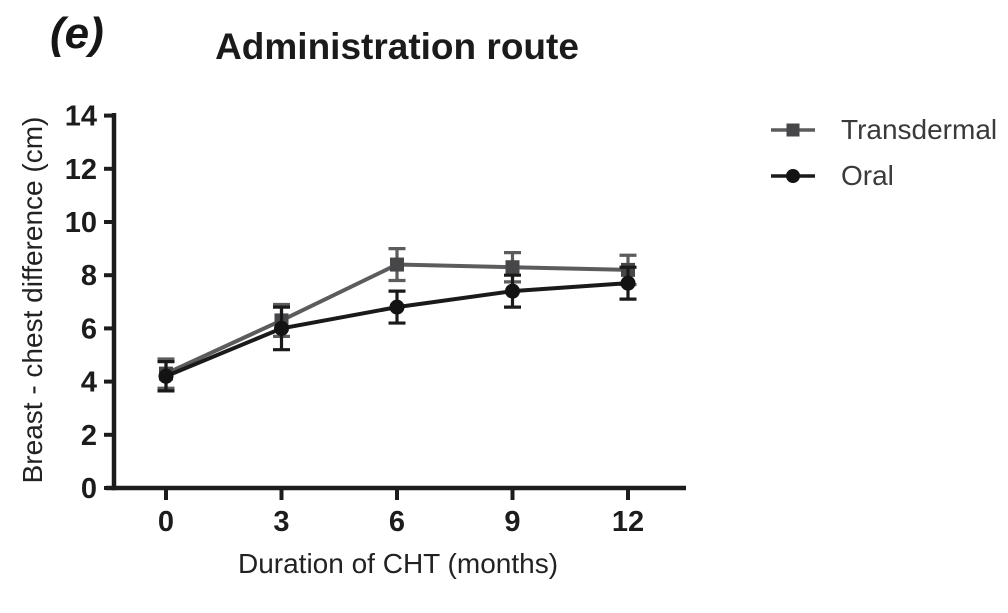 Image resolution: width=1008 pixels, height=613 pixels. What do you see at coordinates (867, 175) in the screenshot?
I see `legend-label-oral: Oral` at bounding box center [867, 175].